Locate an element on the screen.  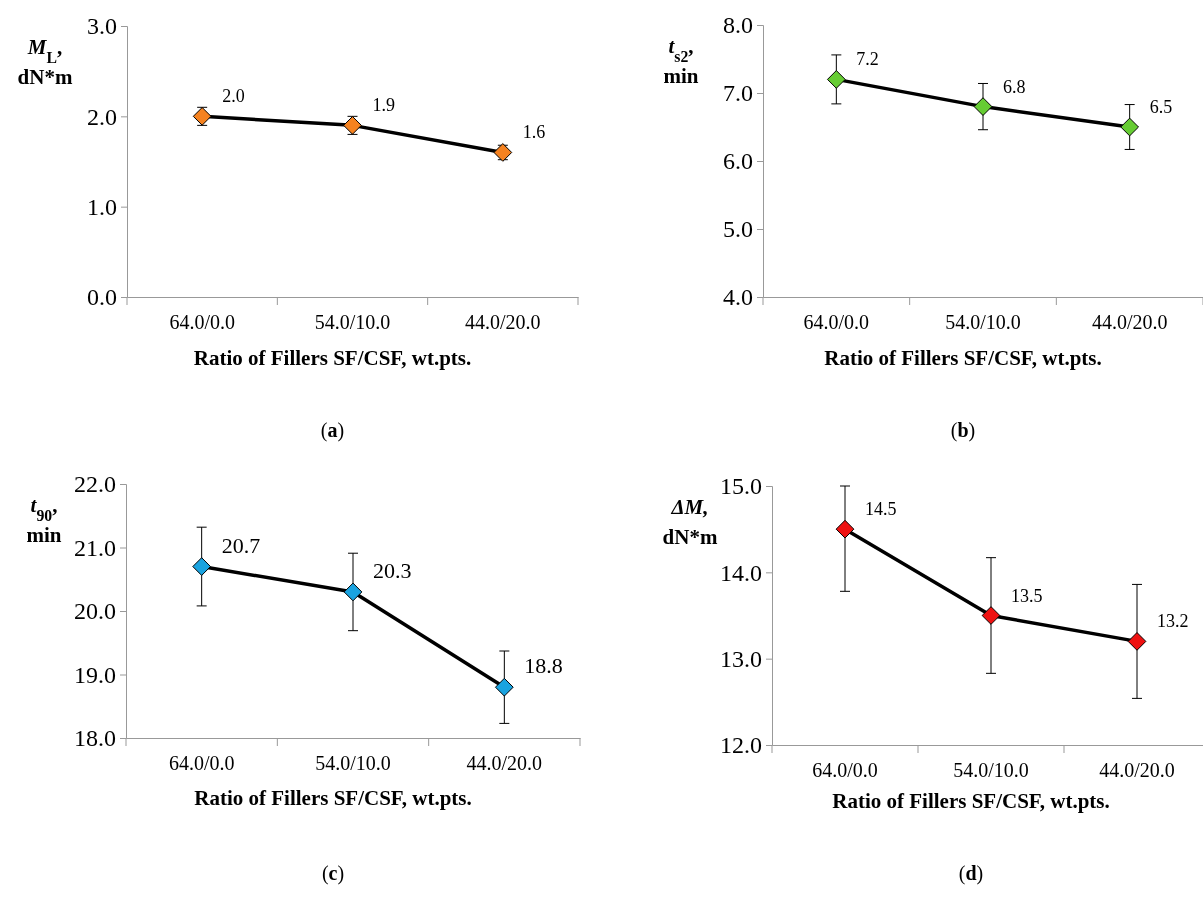
data-label: 6.5 is located at coordinates (1161, 107).